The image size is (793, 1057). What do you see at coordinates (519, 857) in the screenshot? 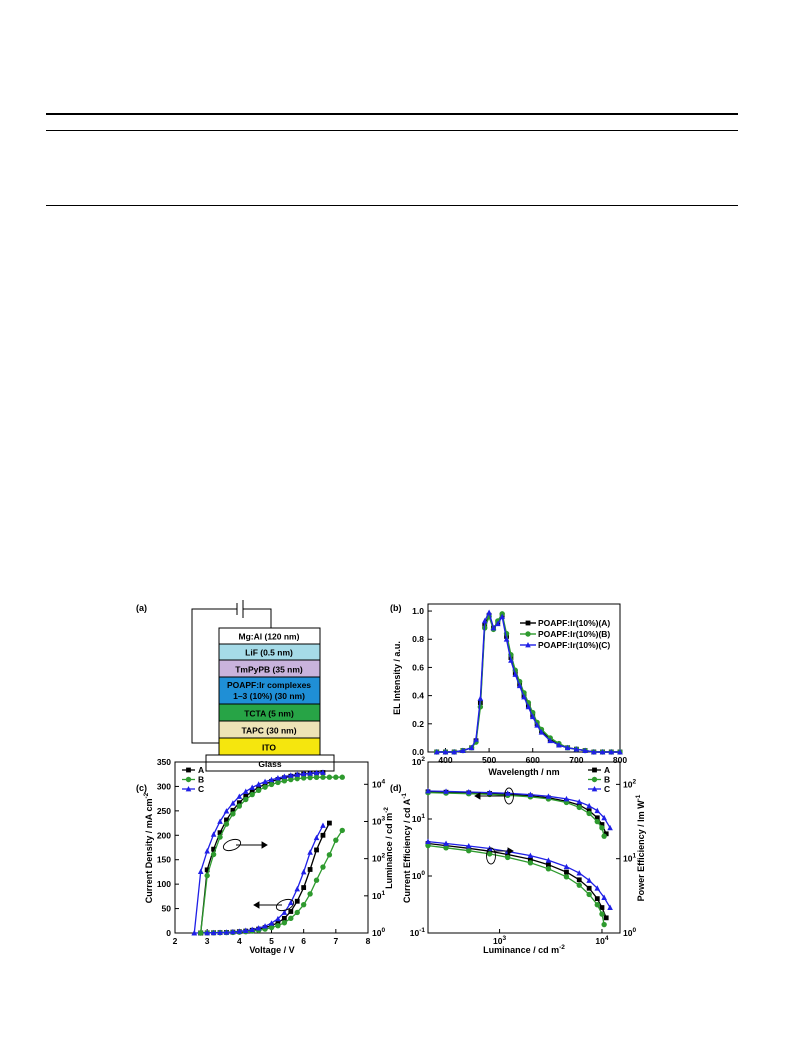
I see `panel-d-series` at bounding box center [519, 857].